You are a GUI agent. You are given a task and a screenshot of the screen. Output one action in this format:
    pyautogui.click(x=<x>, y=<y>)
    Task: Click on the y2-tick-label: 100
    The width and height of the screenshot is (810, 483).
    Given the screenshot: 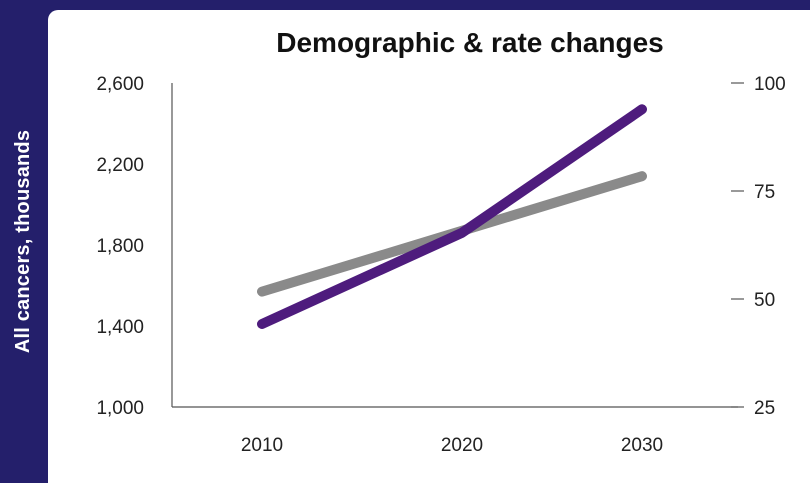 What is the action you would take?
    pyautogui.click(x=770, y=84)
    